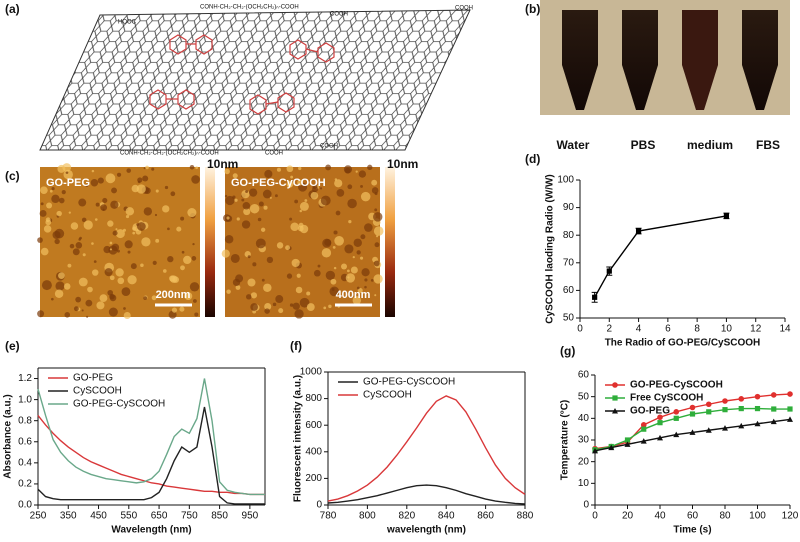  Describe the element at coordinates (628, 516) in the screenshot. I see `x-tick-label: 20` at that location.